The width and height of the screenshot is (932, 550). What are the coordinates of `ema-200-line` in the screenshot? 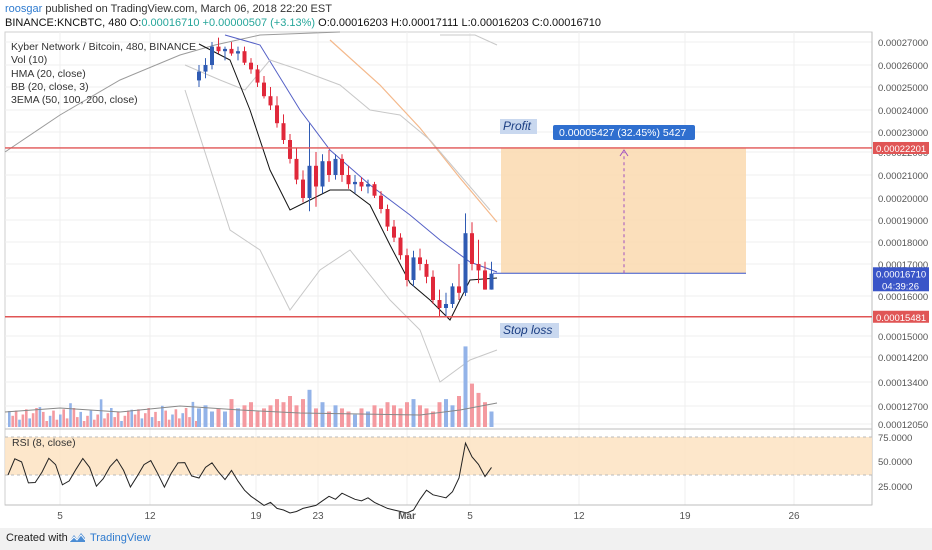 It's located at (172, 92).